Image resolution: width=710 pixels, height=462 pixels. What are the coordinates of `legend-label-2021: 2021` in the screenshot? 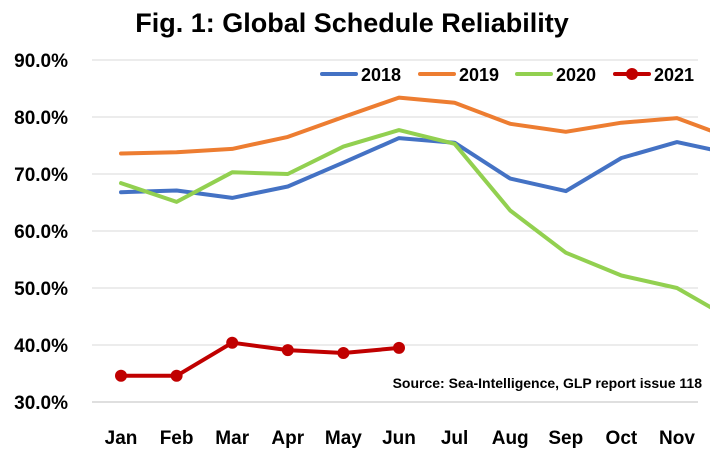 It's located at (674, 75).